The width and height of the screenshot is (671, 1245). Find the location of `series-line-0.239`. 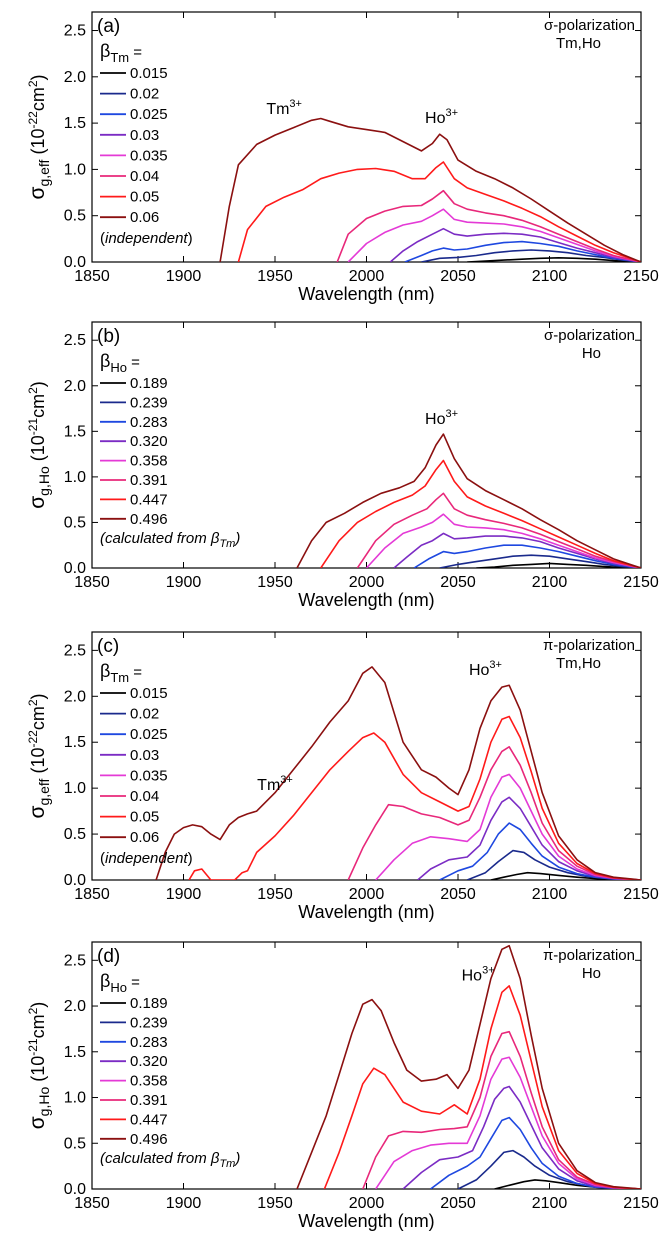

series-line-0.239 is located at coordinates (540, 561).